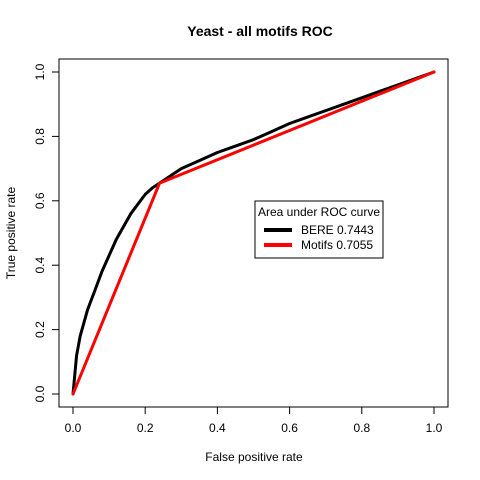 The width and height of the screenshot is (480, 480). I want to click on y-tick-label: 0.4, so click(40, 265).